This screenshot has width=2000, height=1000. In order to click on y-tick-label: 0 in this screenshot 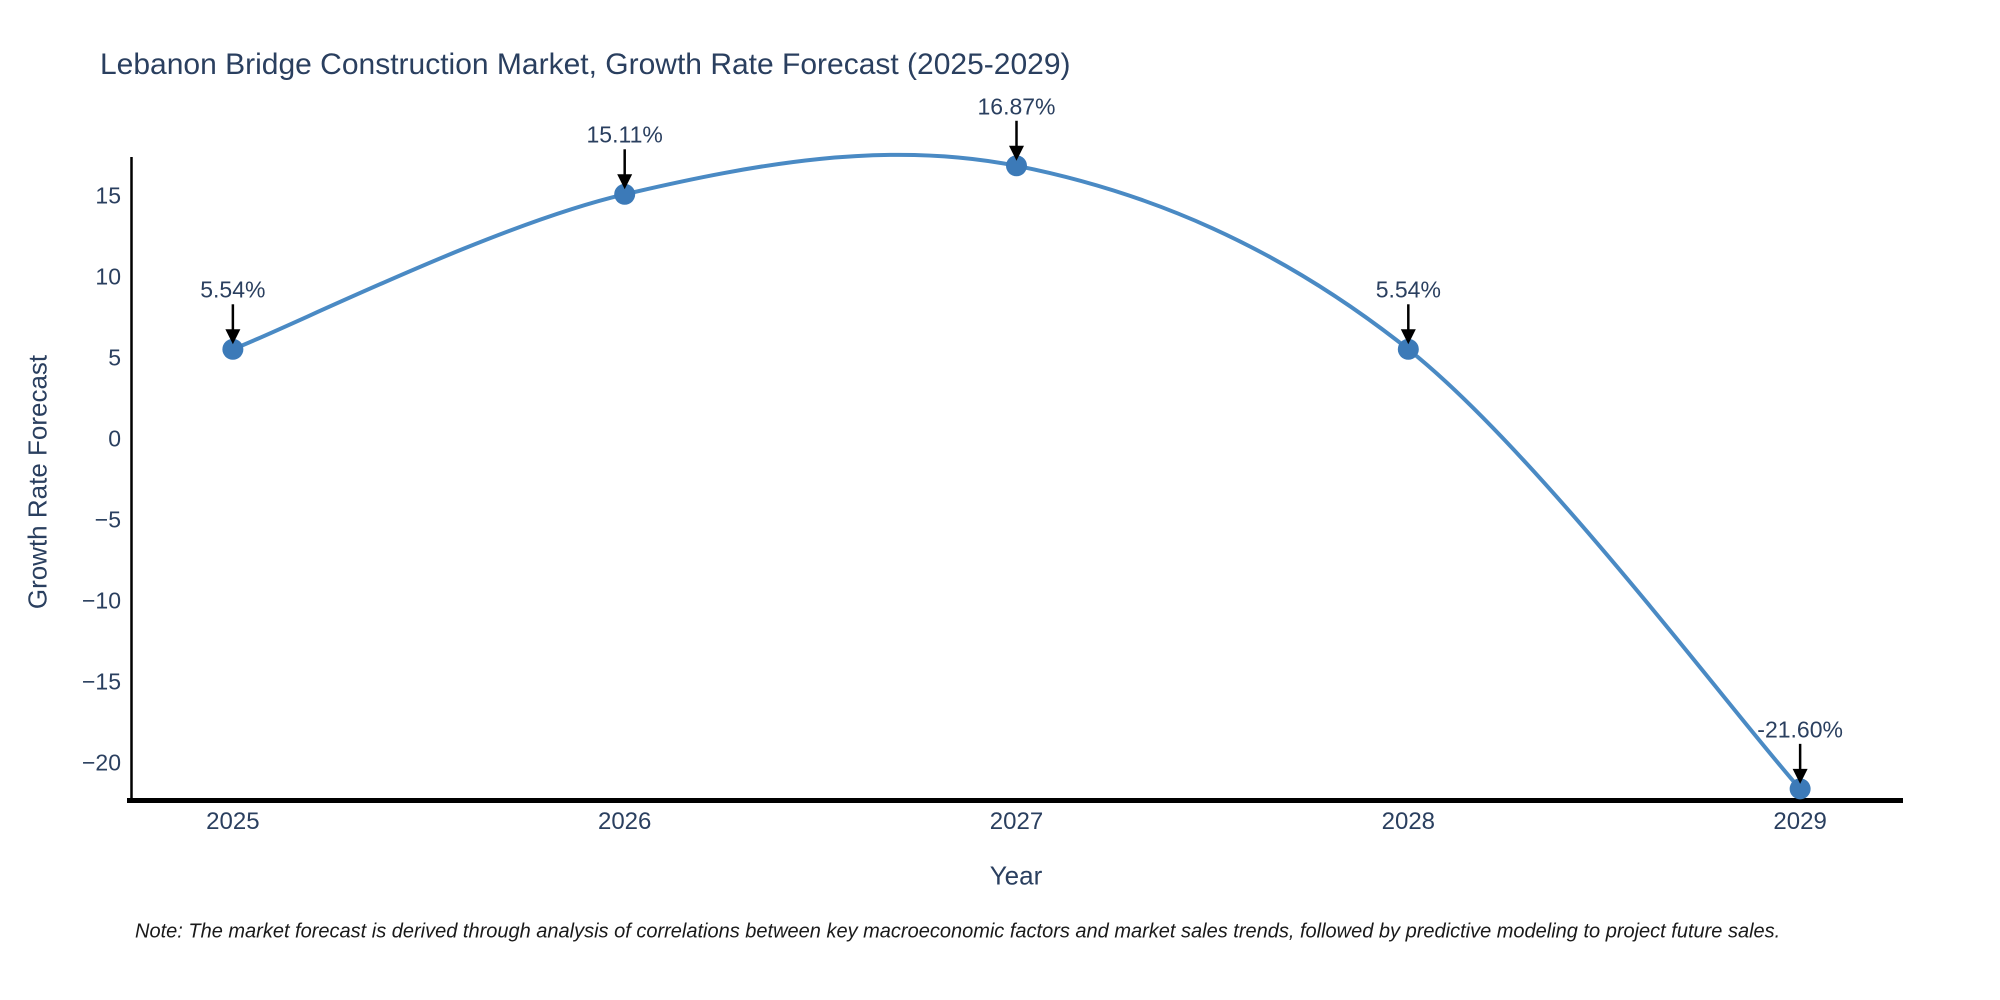, I will do `click(114, 438)`.